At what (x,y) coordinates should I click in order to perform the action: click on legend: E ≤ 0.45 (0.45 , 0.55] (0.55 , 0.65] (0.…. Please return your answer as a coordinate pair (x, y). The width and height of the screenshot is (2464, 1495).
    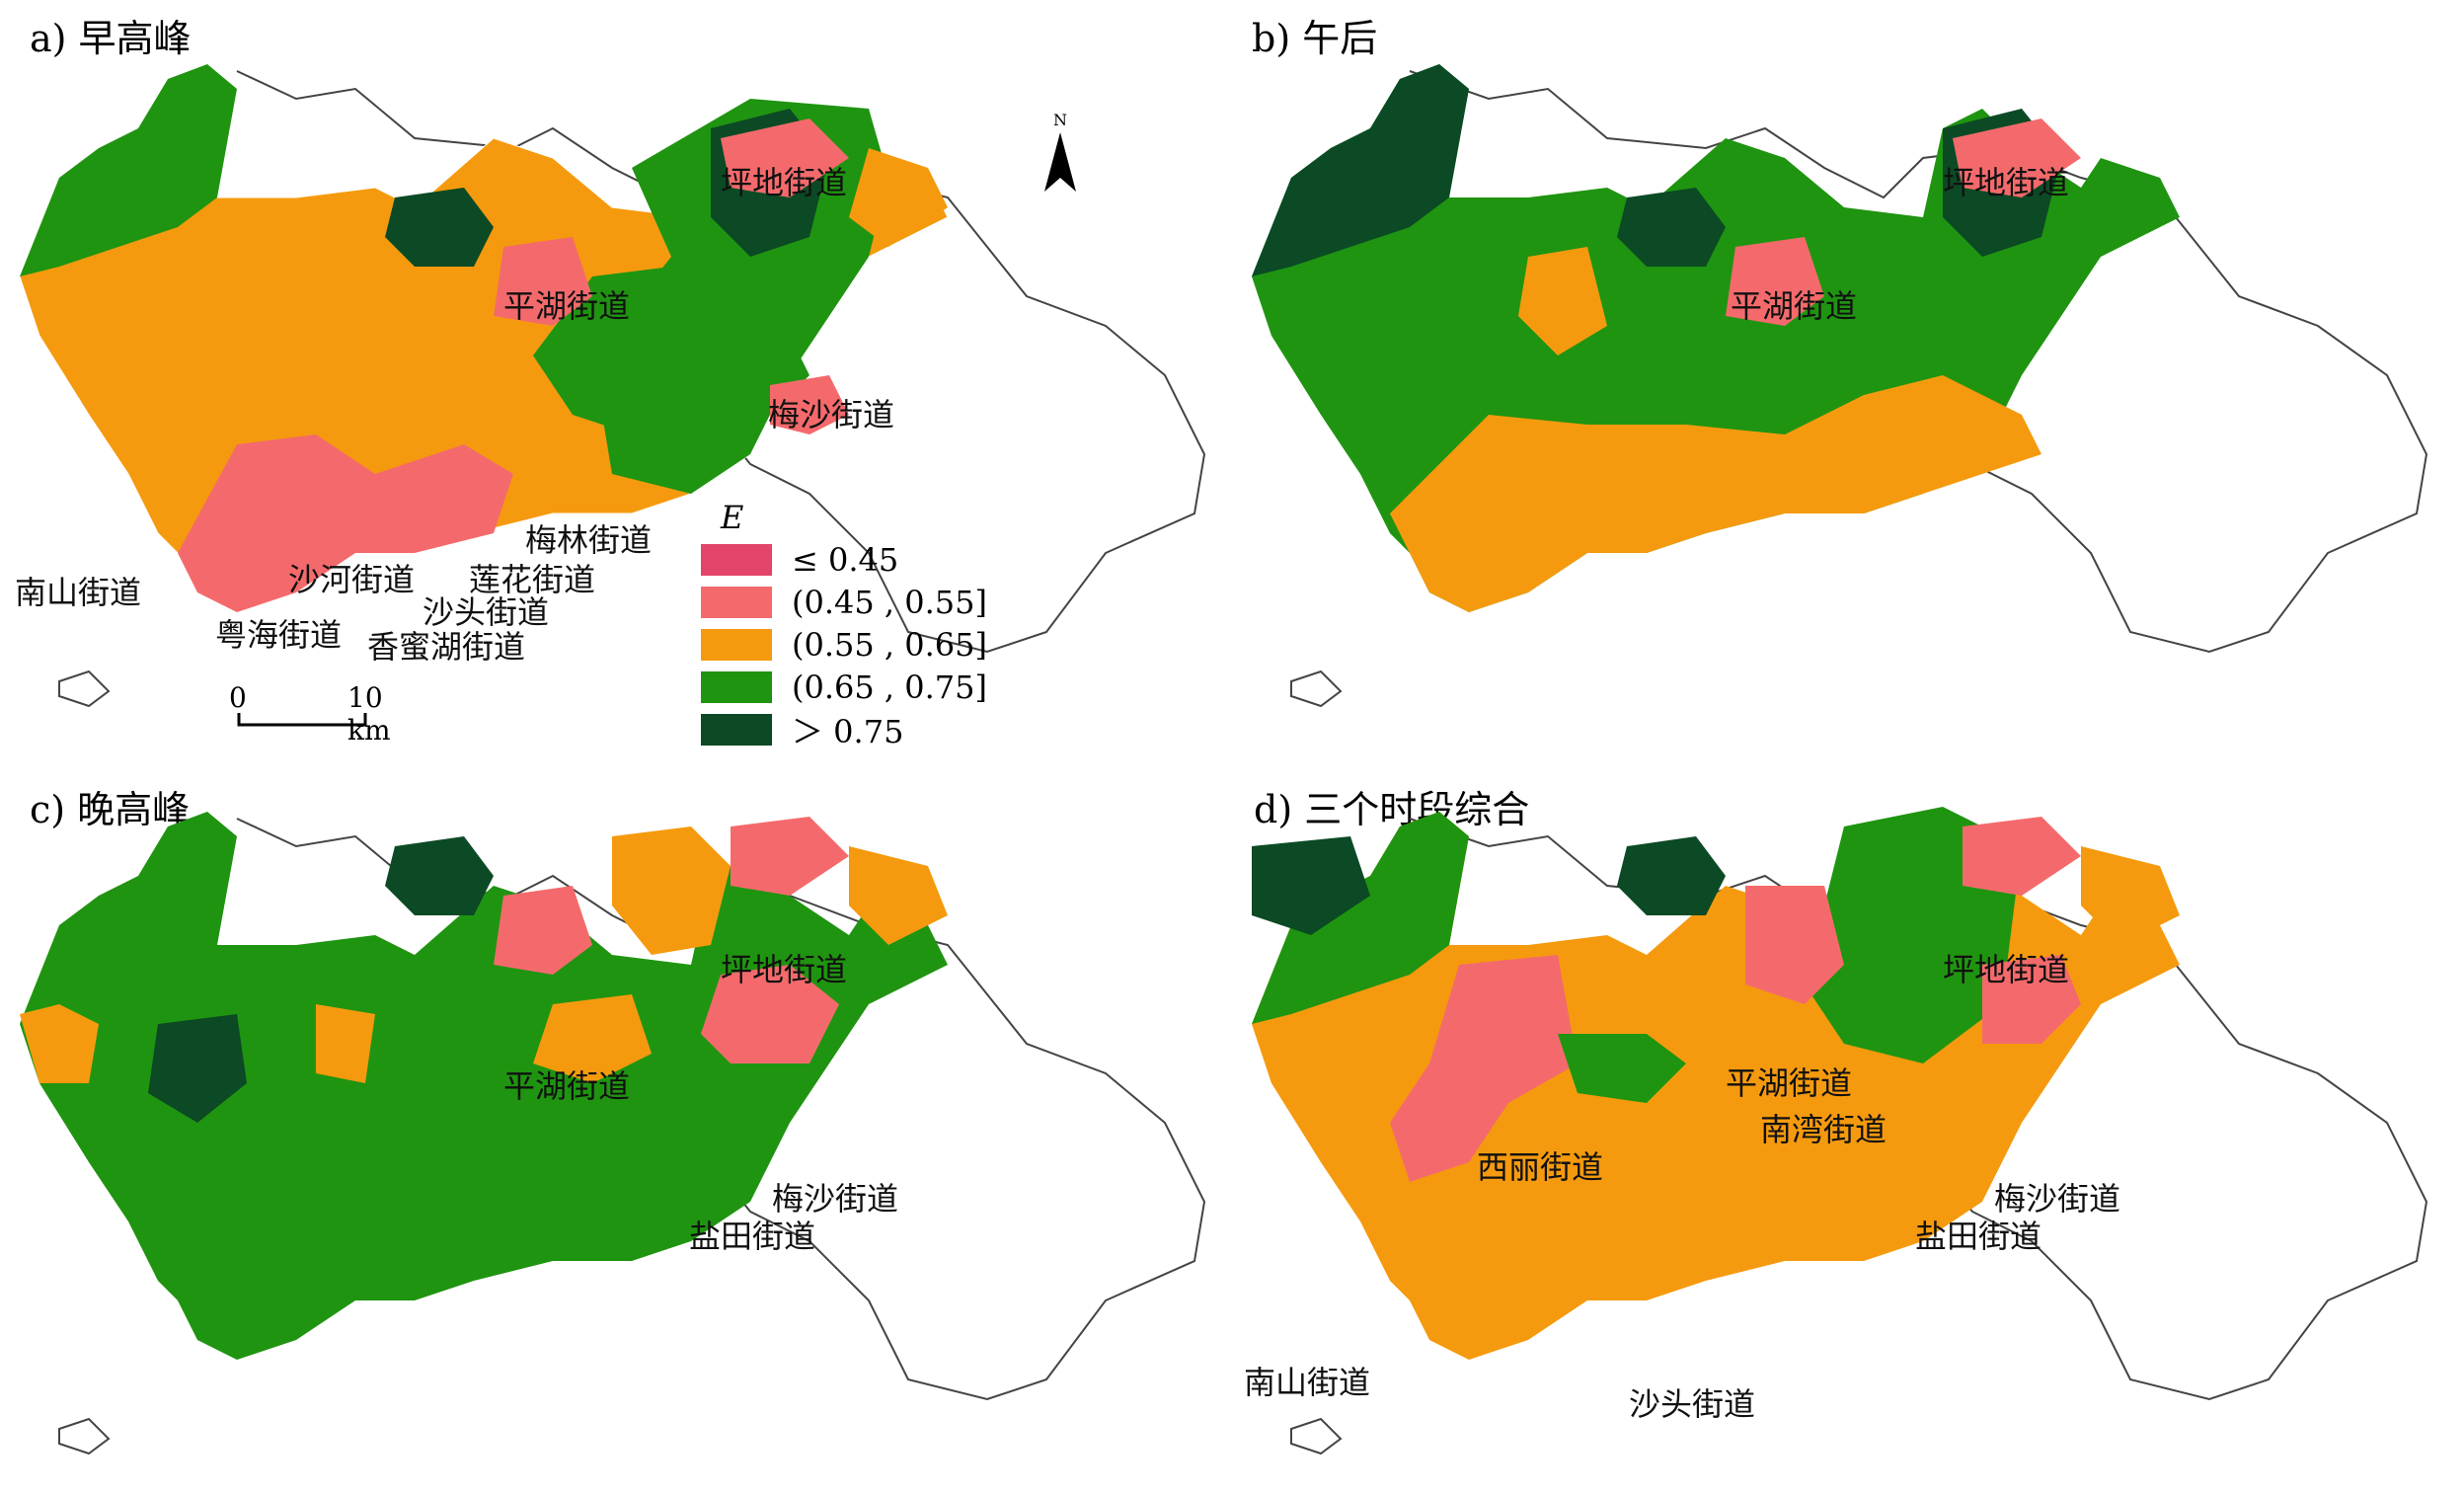
    Looking at the image, I should click on (849, 624).